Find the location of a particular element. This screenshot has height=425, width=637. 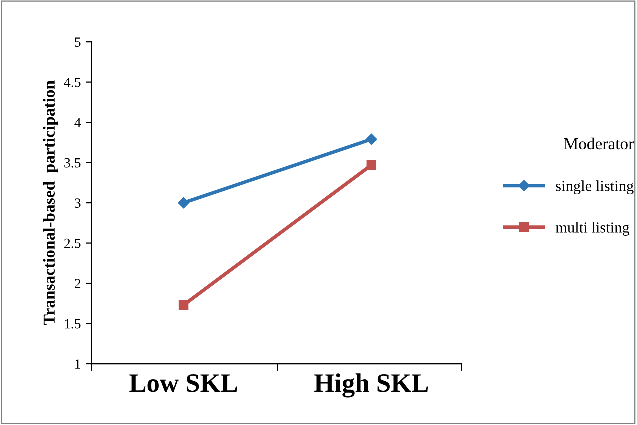

y-tick-label: 5 is located at coordinates (78, 43).